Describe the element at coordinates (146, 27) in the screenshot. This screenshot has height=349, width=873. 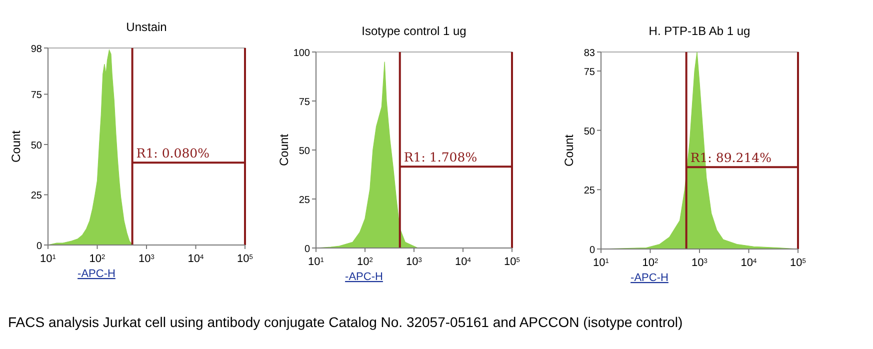
I see `chart-title: Unstain` at that location.